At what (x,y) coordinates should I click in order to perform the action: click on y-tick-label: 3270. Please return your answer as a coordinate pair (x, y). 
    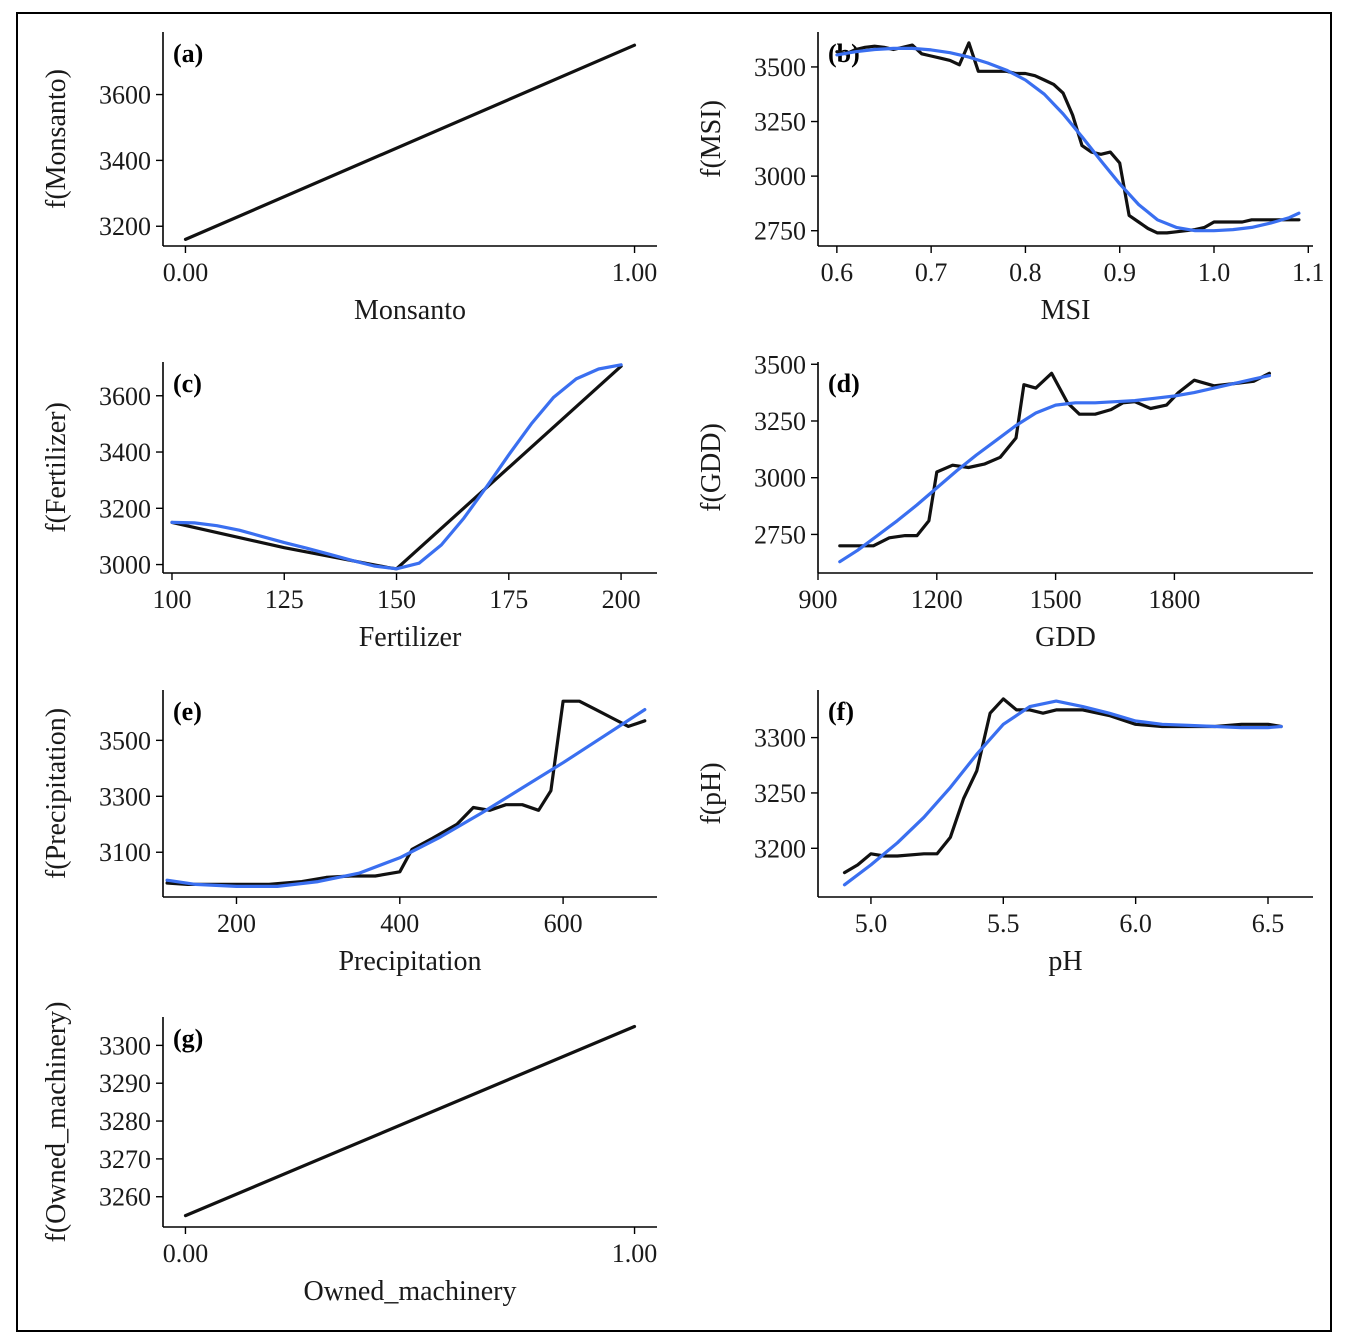
    Looking at the image, I should click on (125, 1159).